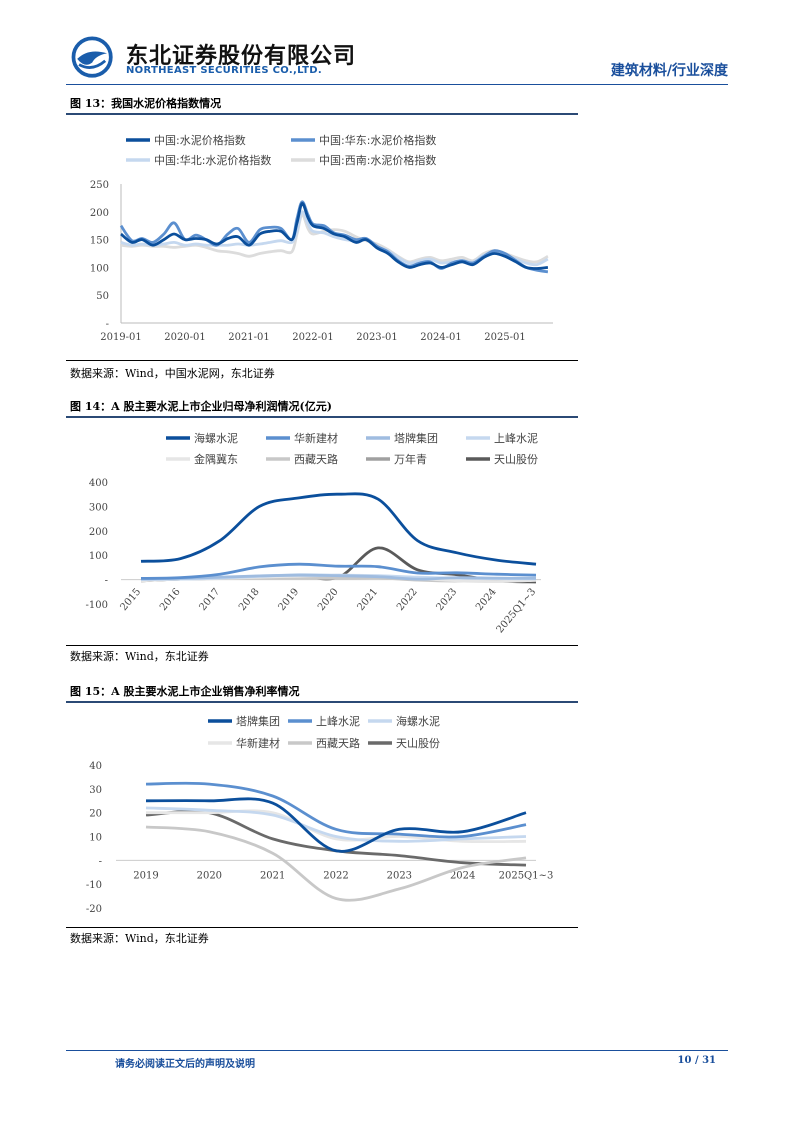 The width and height of the screenshot is (794, 1123). I want to click on fig15-x-tick: 2020, so click(209, 875).